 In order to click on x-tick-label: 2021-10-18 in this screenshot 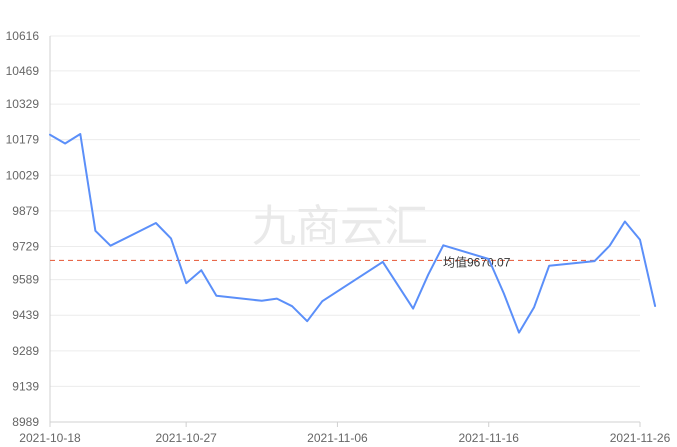, I will do `click(50, 438)`.